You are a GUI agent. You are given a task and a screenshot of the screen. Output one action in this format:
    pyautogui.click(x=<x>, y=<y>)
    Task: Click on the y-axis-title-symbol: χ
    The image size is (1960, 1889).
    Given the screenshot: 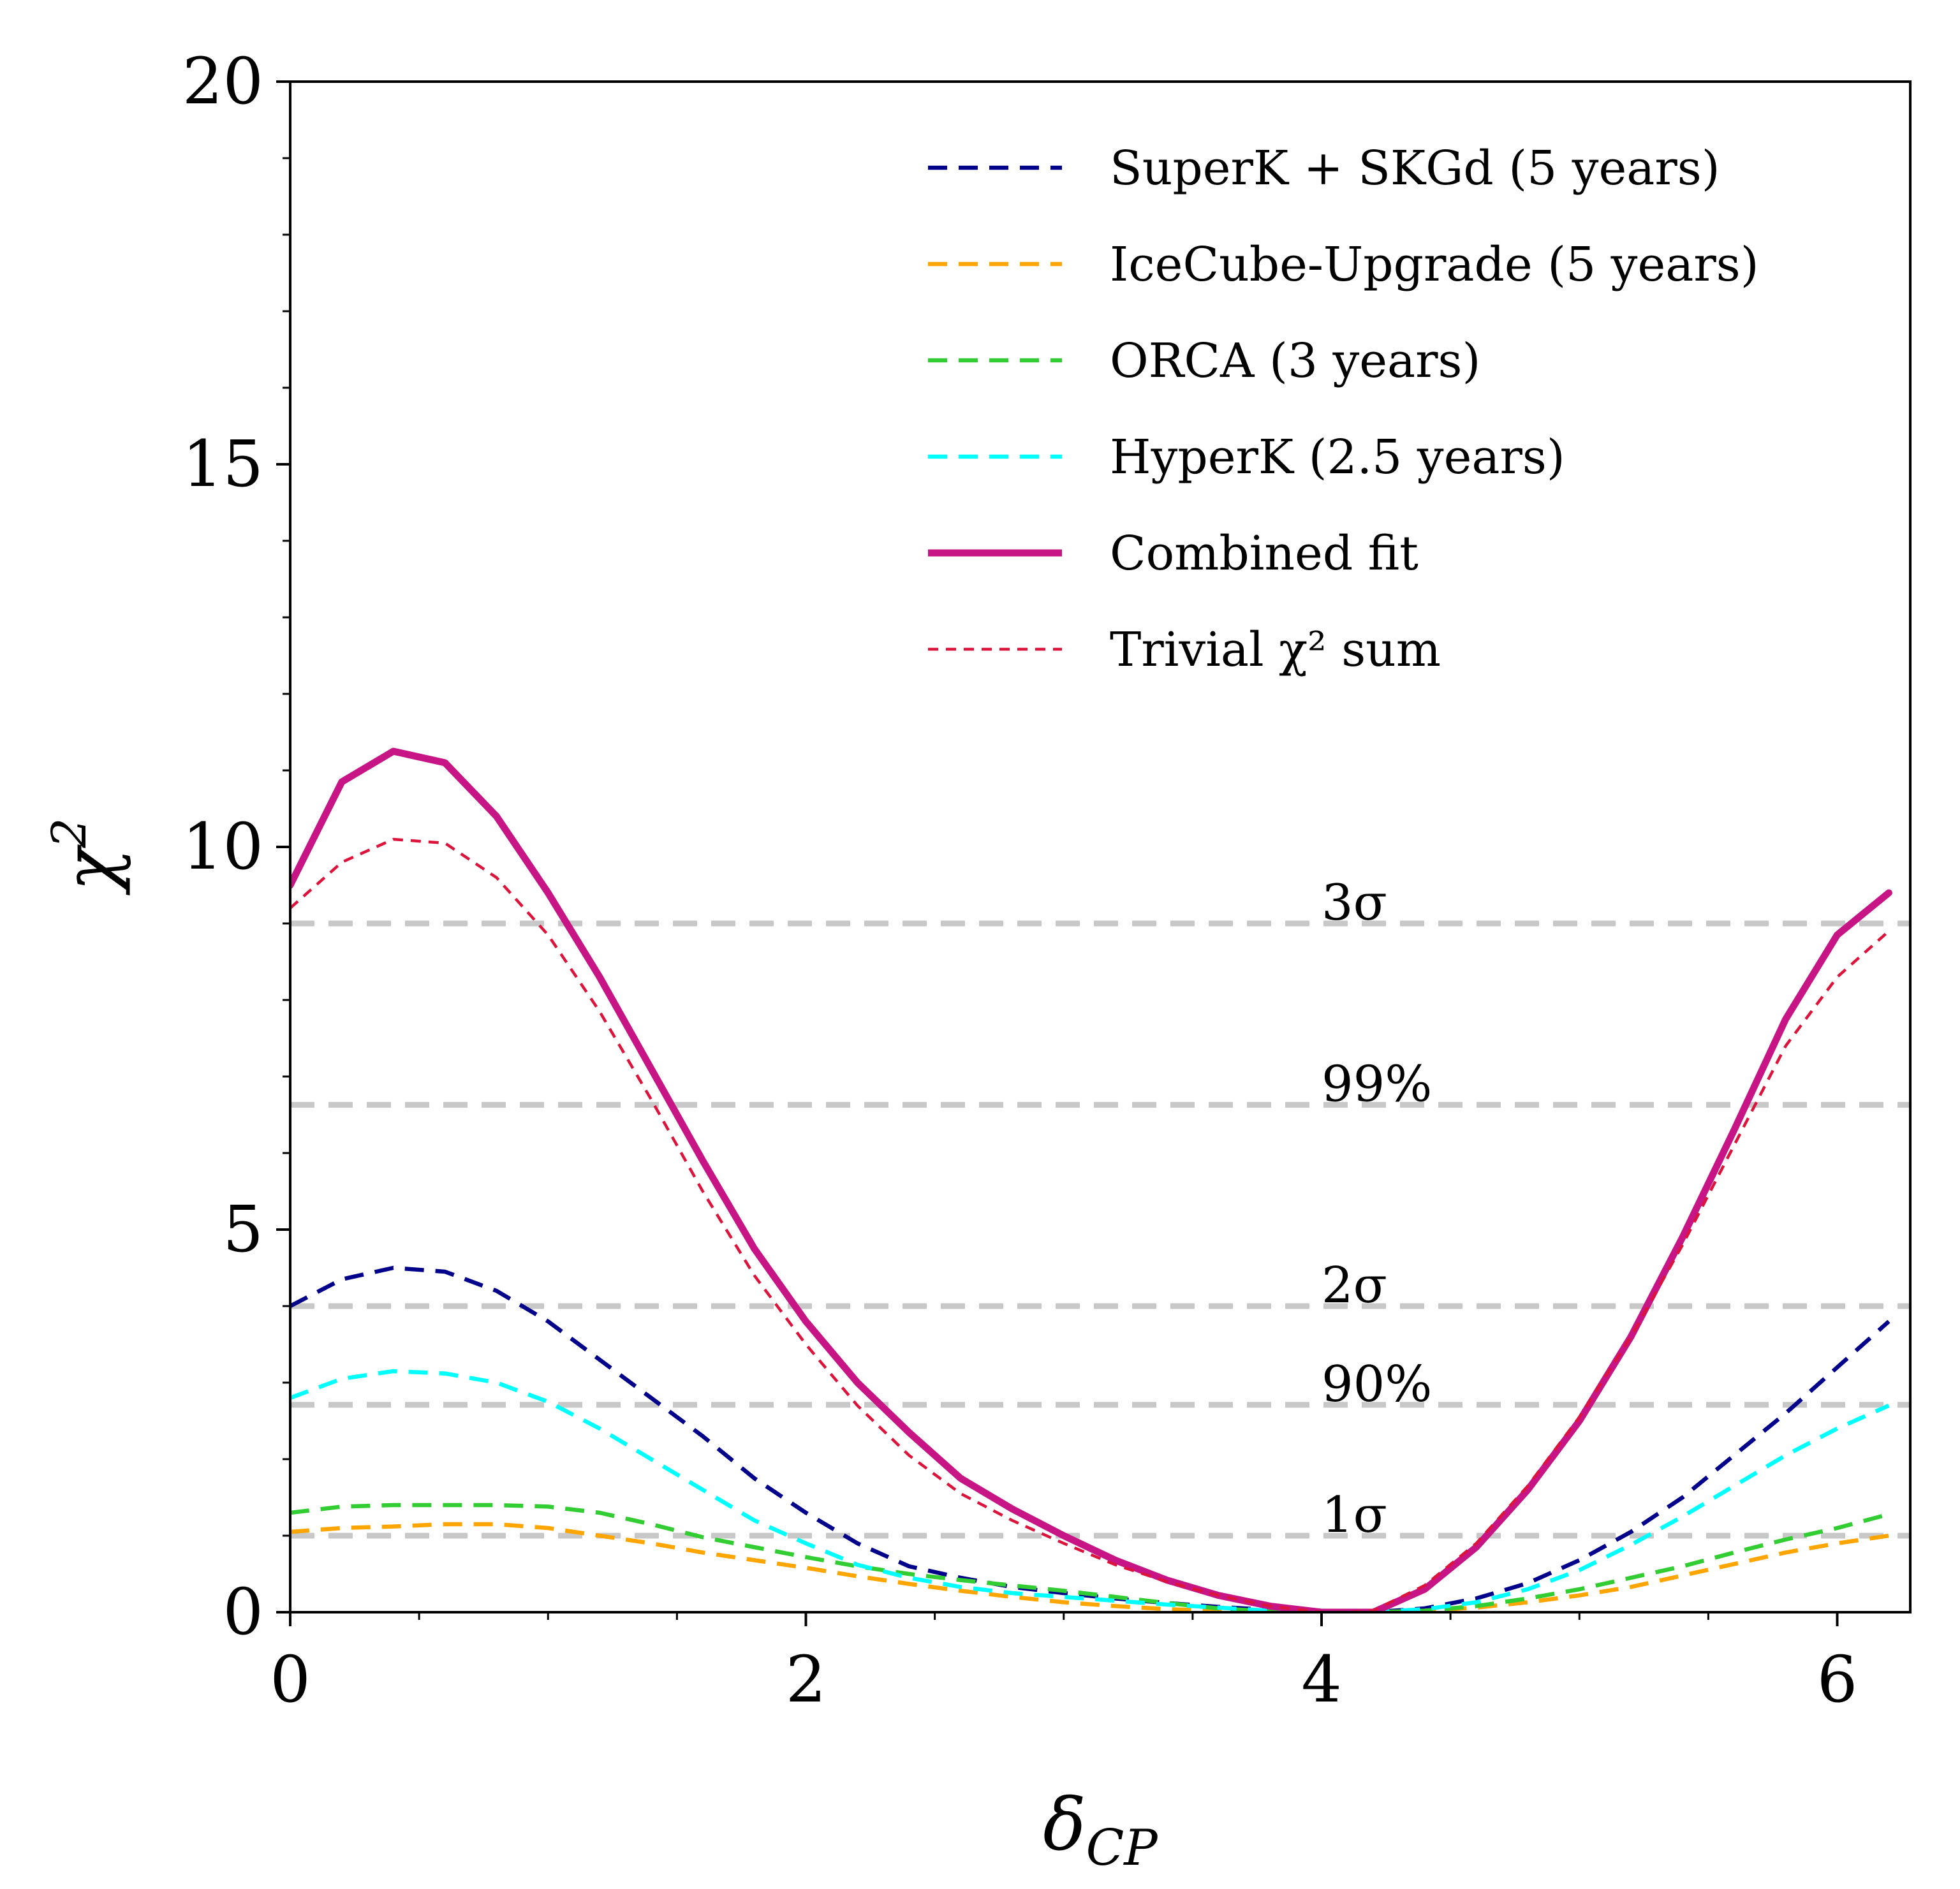 What is the action you would take?
    pyautogui.click(x=90, y=870)
    